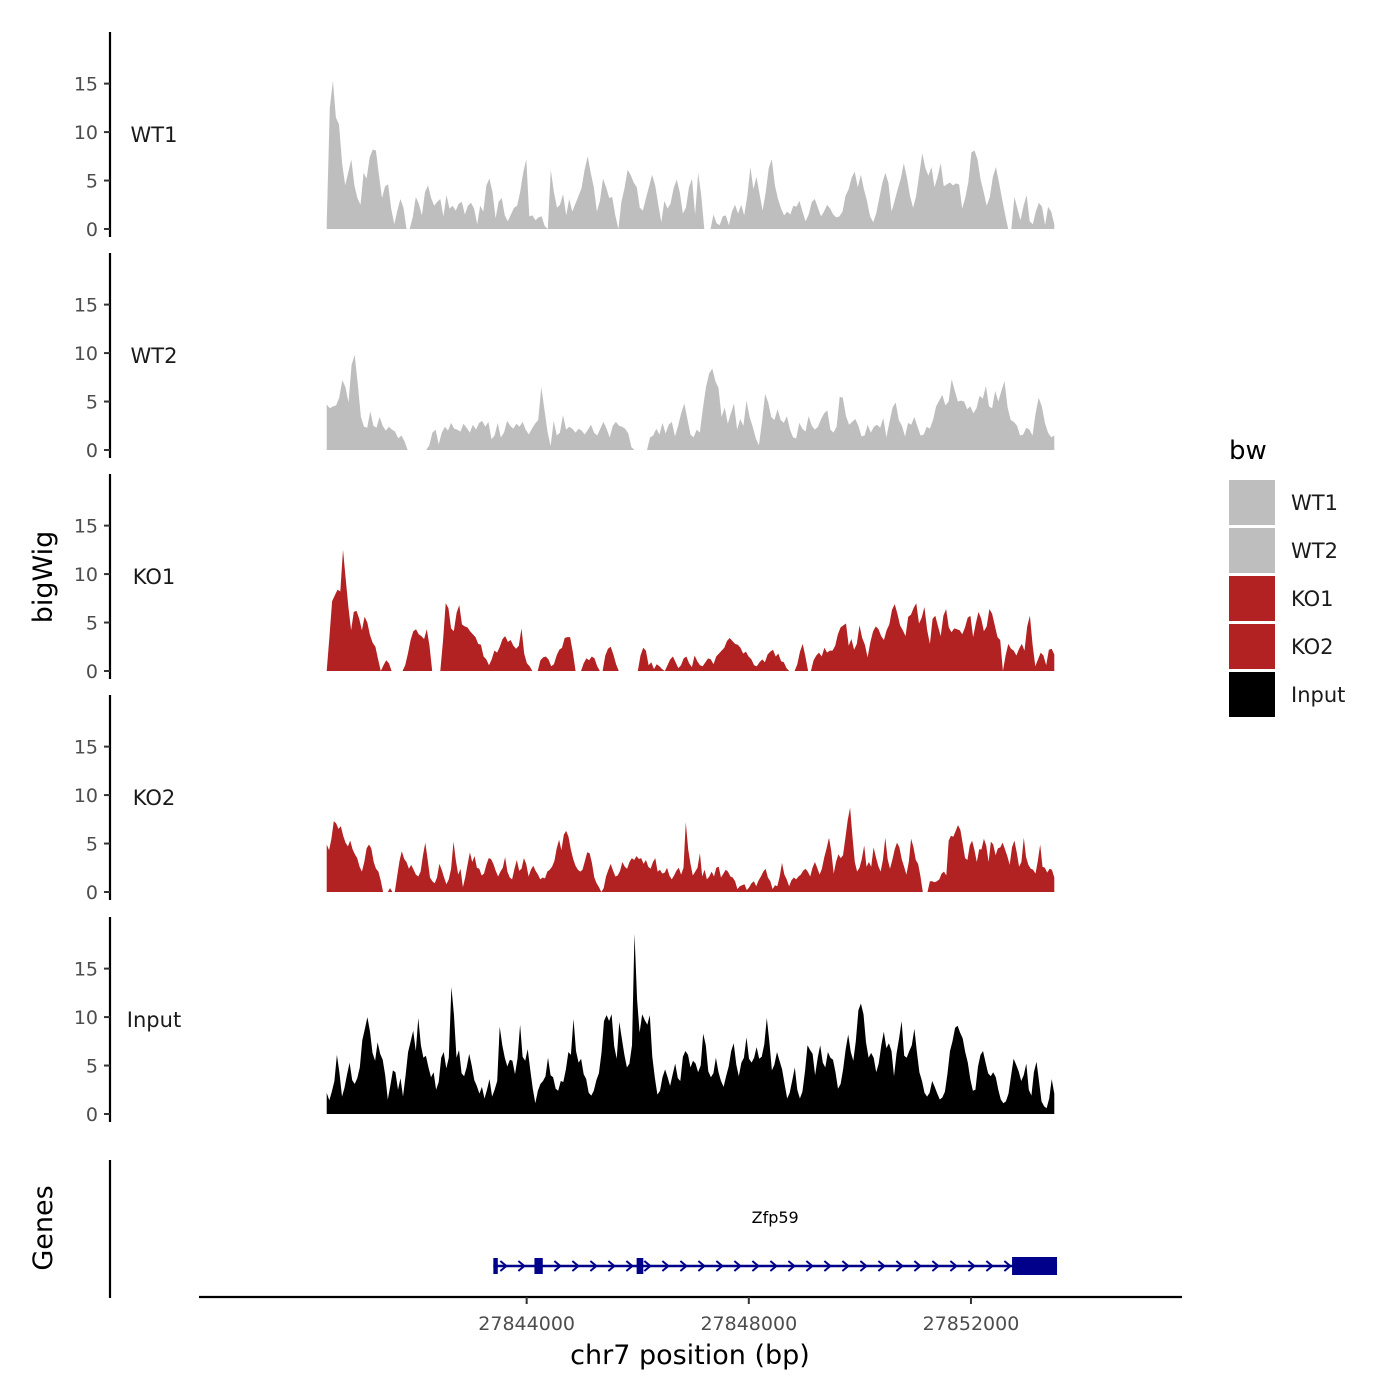 The image size is (1400, 1400). Describe the element at coordinates (92, 230) in the screenshot. I see `track-wt1-y-tick-label: 0` at that location.